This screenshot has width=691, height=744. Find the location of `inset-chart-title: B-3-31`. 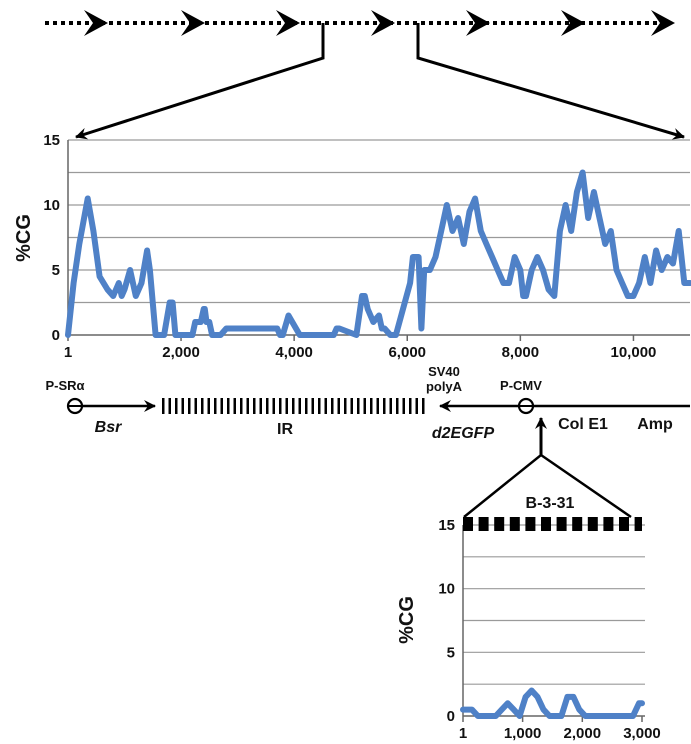

inset-chart-title: B-3-31 is located at coordinates (550, 503).